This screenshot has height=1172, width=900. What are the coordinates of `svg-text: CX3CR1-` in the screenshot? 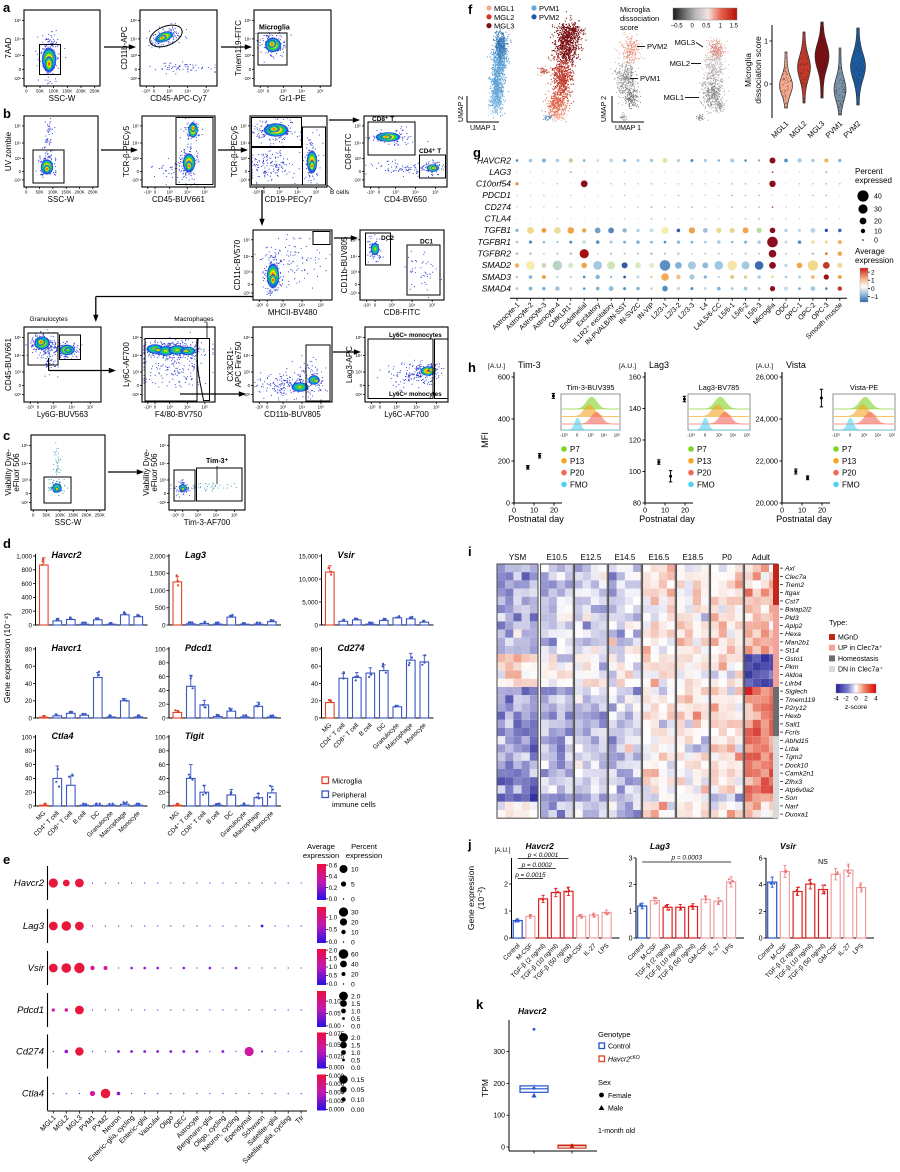 It's located at (230, 364).